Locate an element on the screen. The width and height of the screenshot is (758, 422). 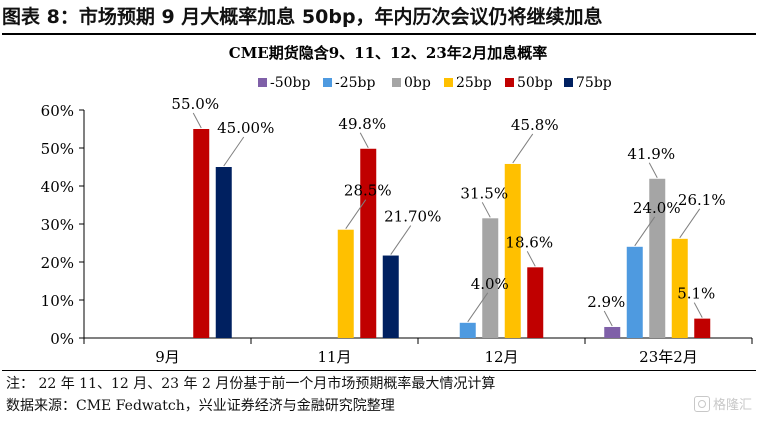
data-label: 24.0% is located at coordinates (657, 208).